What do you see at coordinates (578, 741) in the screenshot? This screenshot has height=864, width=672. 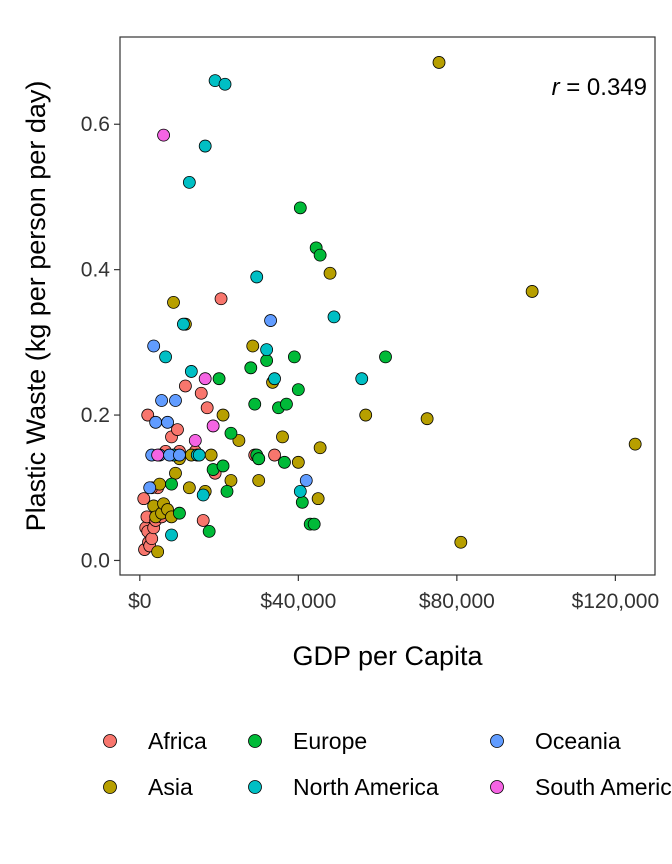 I see `legend-label-oceania: Oceania` at bounding box center [578, 741].